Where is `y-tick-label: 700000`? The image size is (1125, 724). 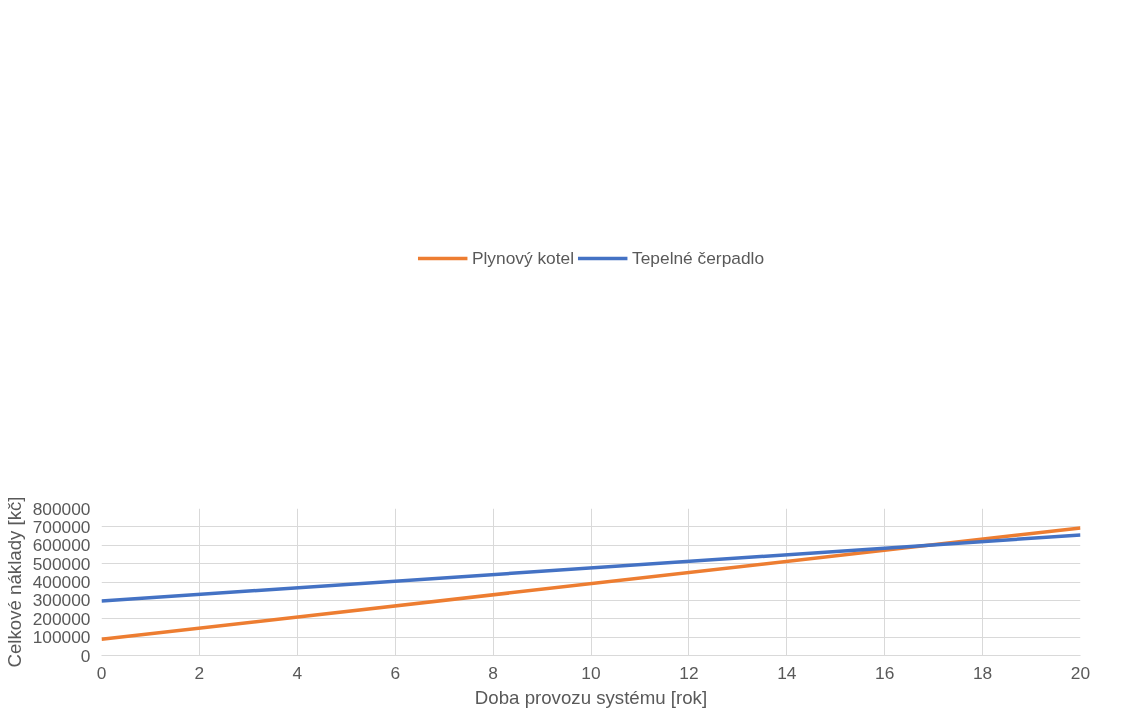
y-tick-label: 700000 is located at coordinates (61, 526).